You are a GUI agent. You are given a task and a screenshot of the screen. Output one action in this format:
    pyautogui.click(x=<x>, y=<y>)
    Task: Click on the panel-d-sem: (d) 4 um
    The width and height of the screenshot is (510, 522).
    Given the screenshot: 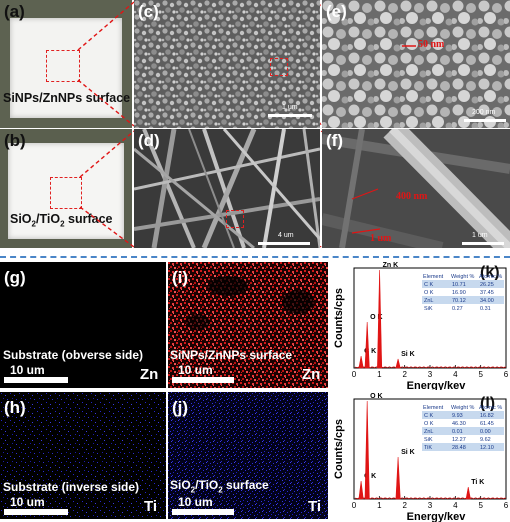 What is the action you would take?
    pyautogui.click(x=227, y=188)
    